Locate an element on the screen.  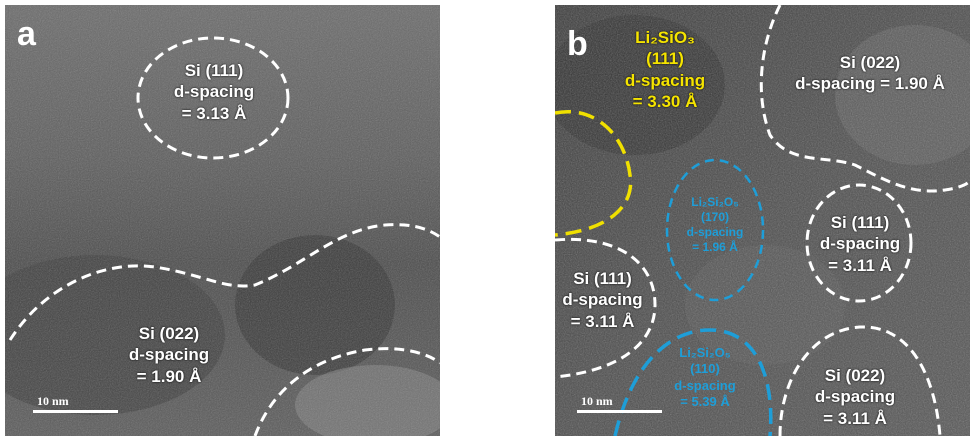
si022-bottom-annotation: Si (022) d-spacing = 3.11 Å is located at coordinates (855, 397).